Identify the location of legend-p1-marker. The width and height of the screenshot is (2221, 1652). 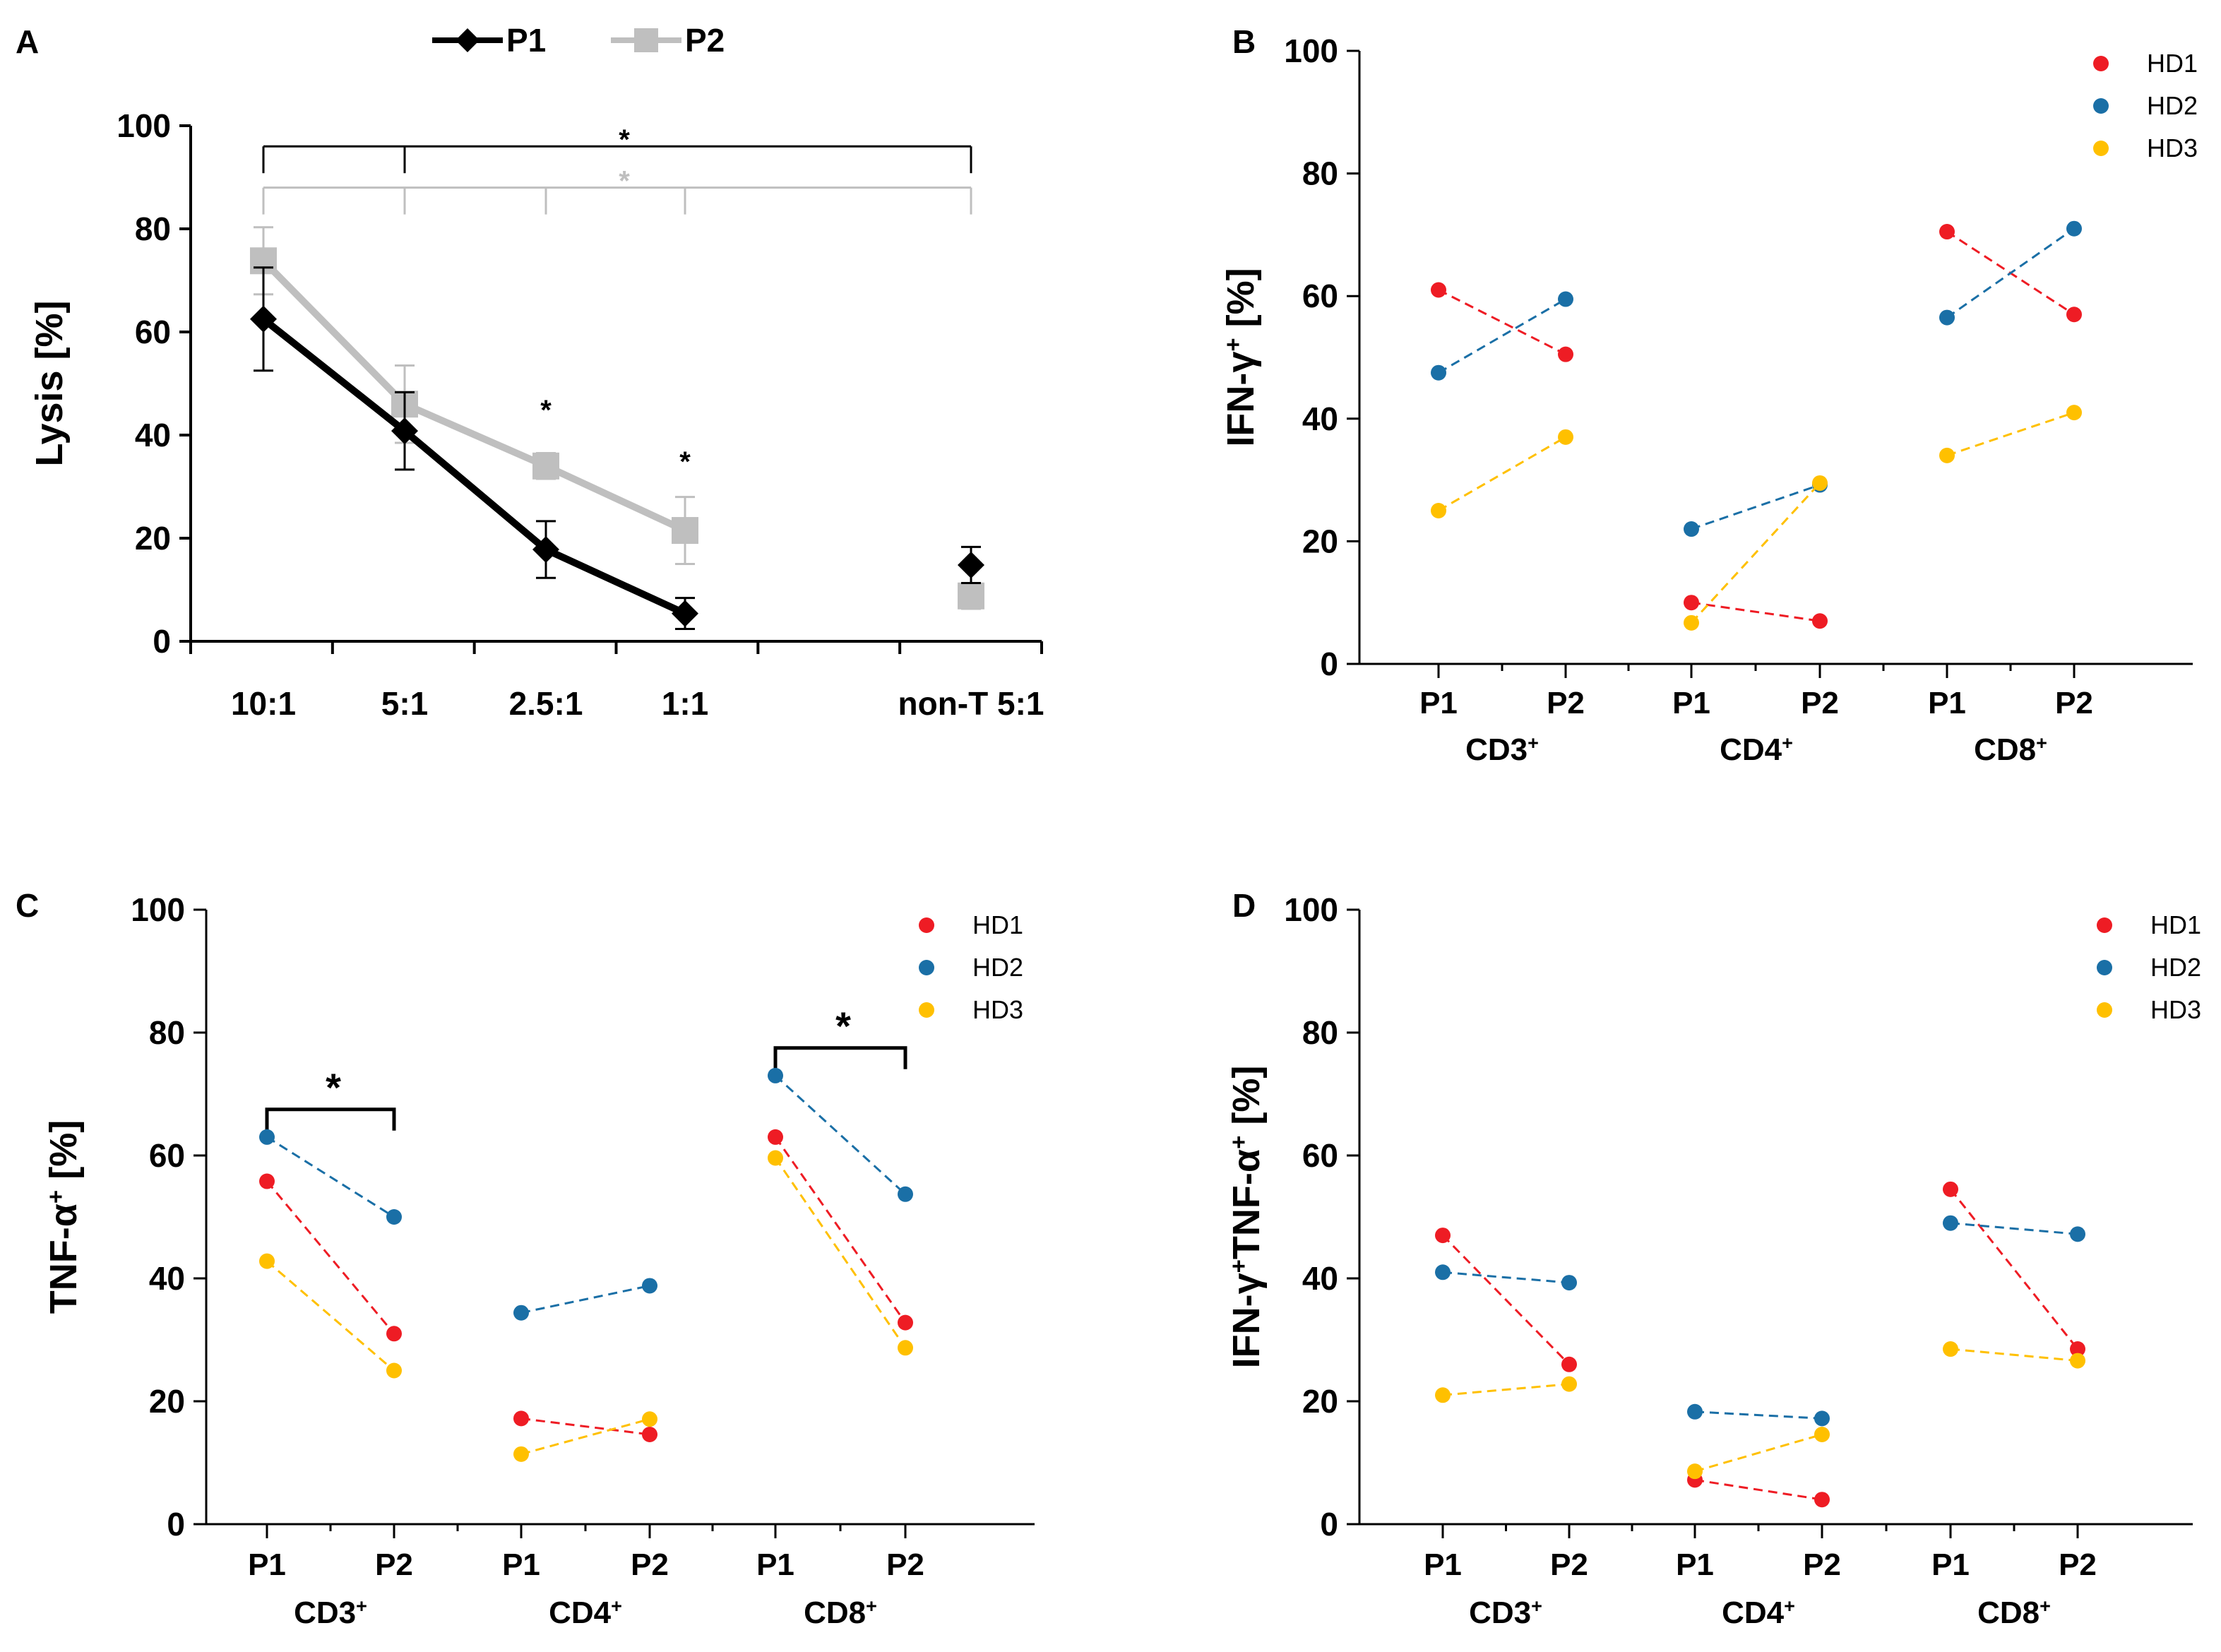
(467, 40).